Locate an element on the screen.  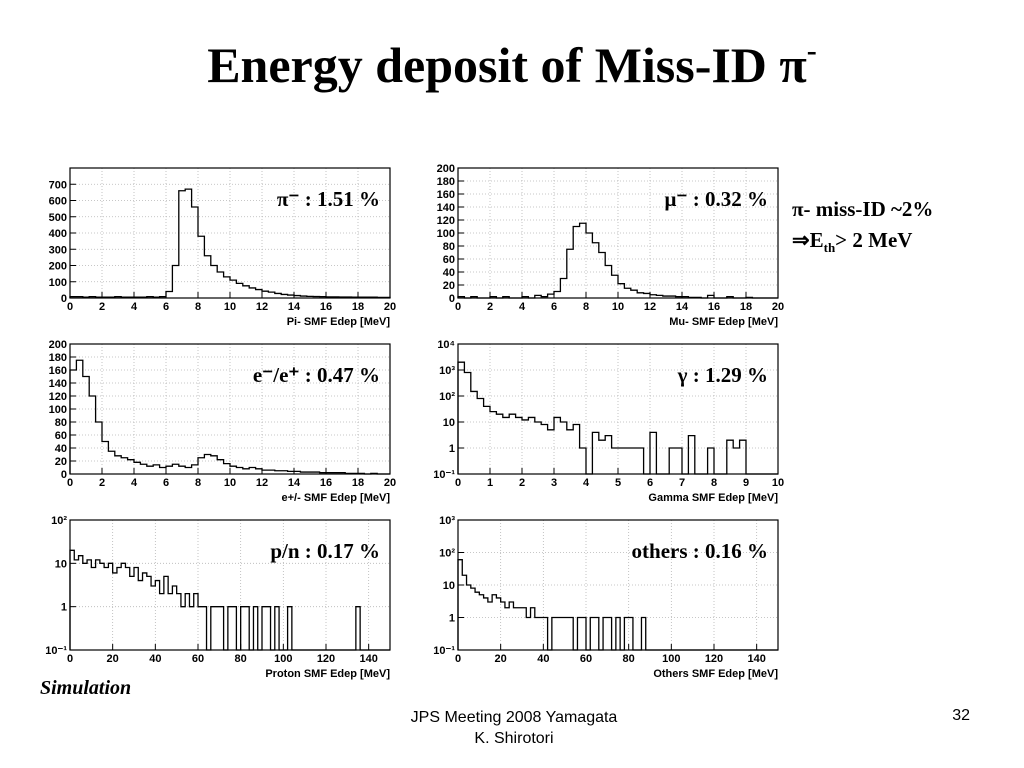
side-notes: π- miss-ID ~2% ⇒Eth> 2 MeV is located at coordinates (862, 228).